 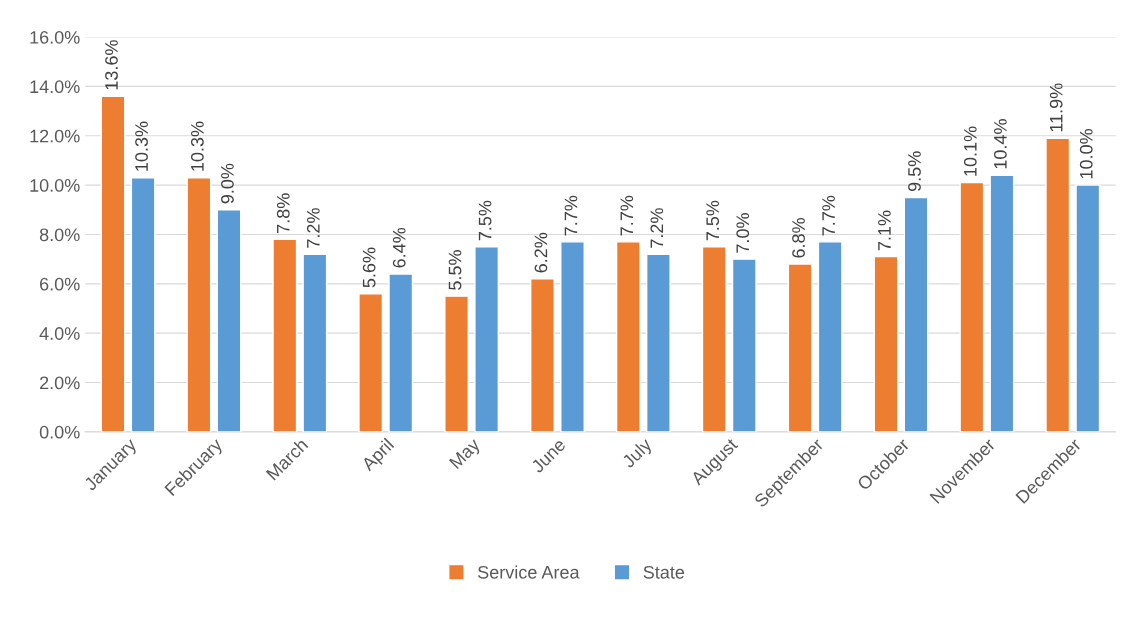 I want to click on data-label: 6.4%, so click(x=399, y=247).